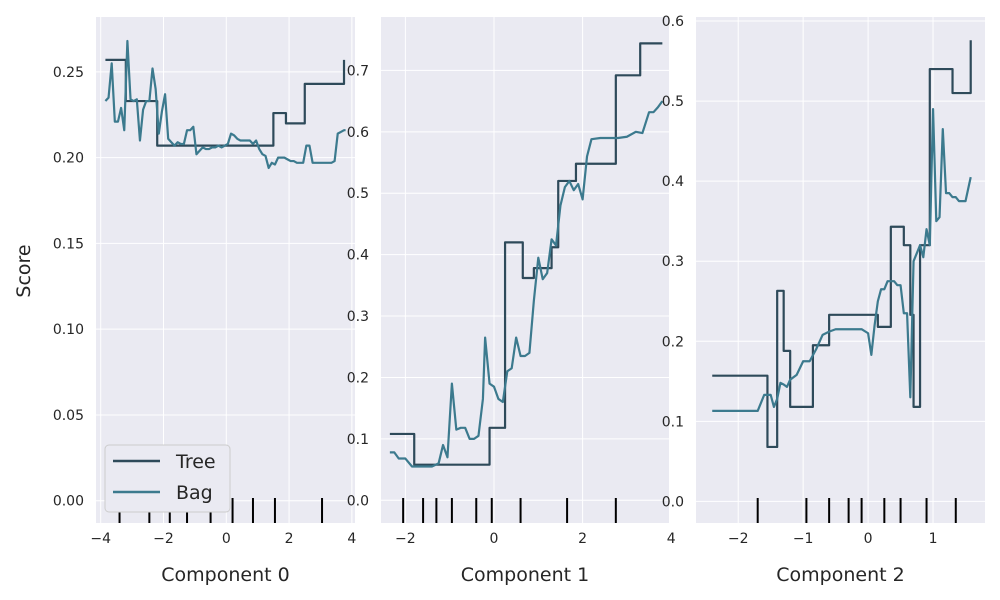 The width and height of the screenshot is (1000, 600). What do you see at coordinates (24, 270) in the screenshot?
I see `y-axis-label: Score` at bounding box center [24, 270].